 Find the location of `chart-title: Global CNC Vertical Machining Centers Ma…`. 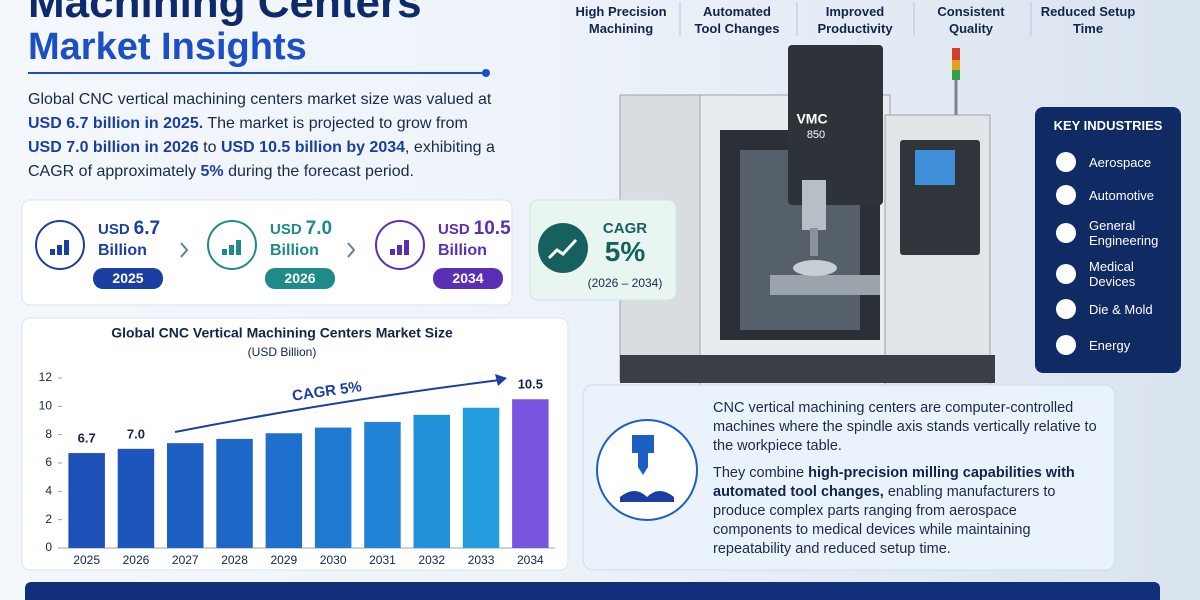

chart-title: Global CNC Vertical Machining Centers Ma… is located at coordinates (282, 333).